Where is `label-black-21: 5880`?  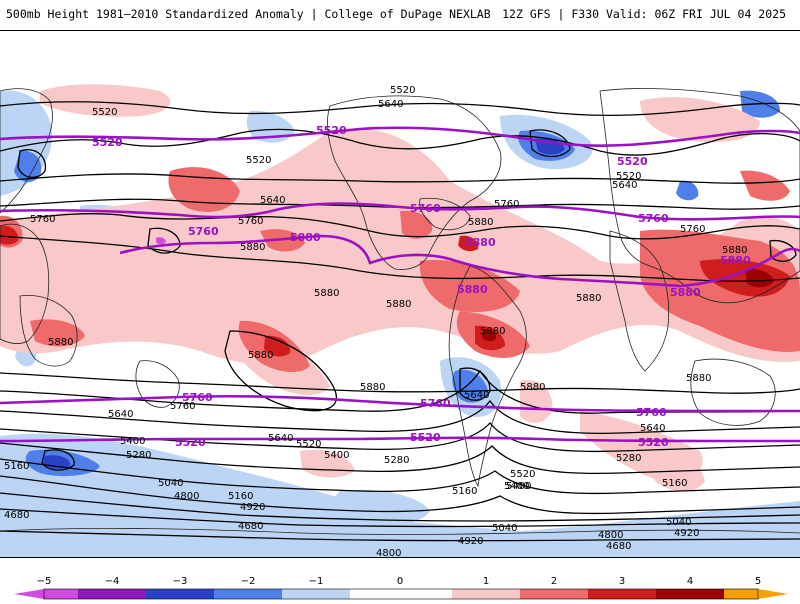 label-black-21: 5880 is located at coordinates (532, 387).